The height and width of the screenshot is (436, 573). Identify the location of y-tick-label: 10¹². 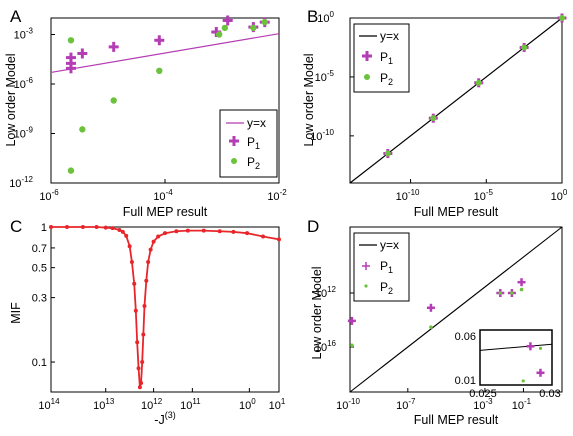
(326, 292).